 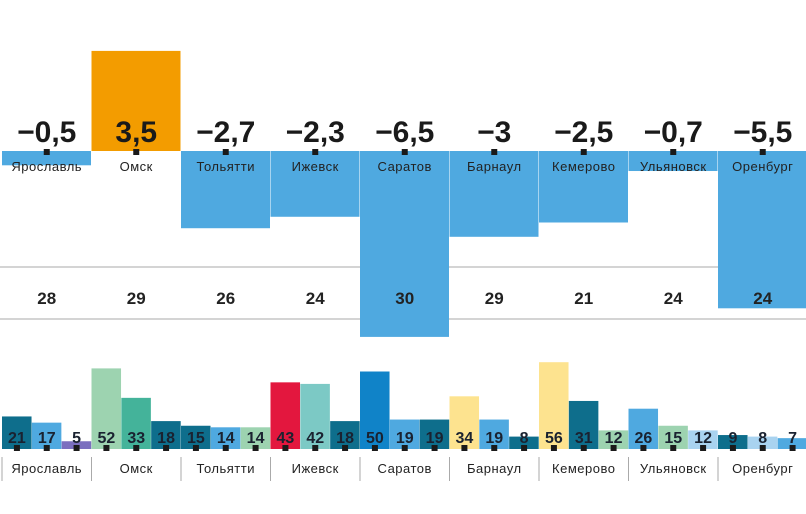 I want to click on group-bar-value: 9, so click(x=732, y=438).